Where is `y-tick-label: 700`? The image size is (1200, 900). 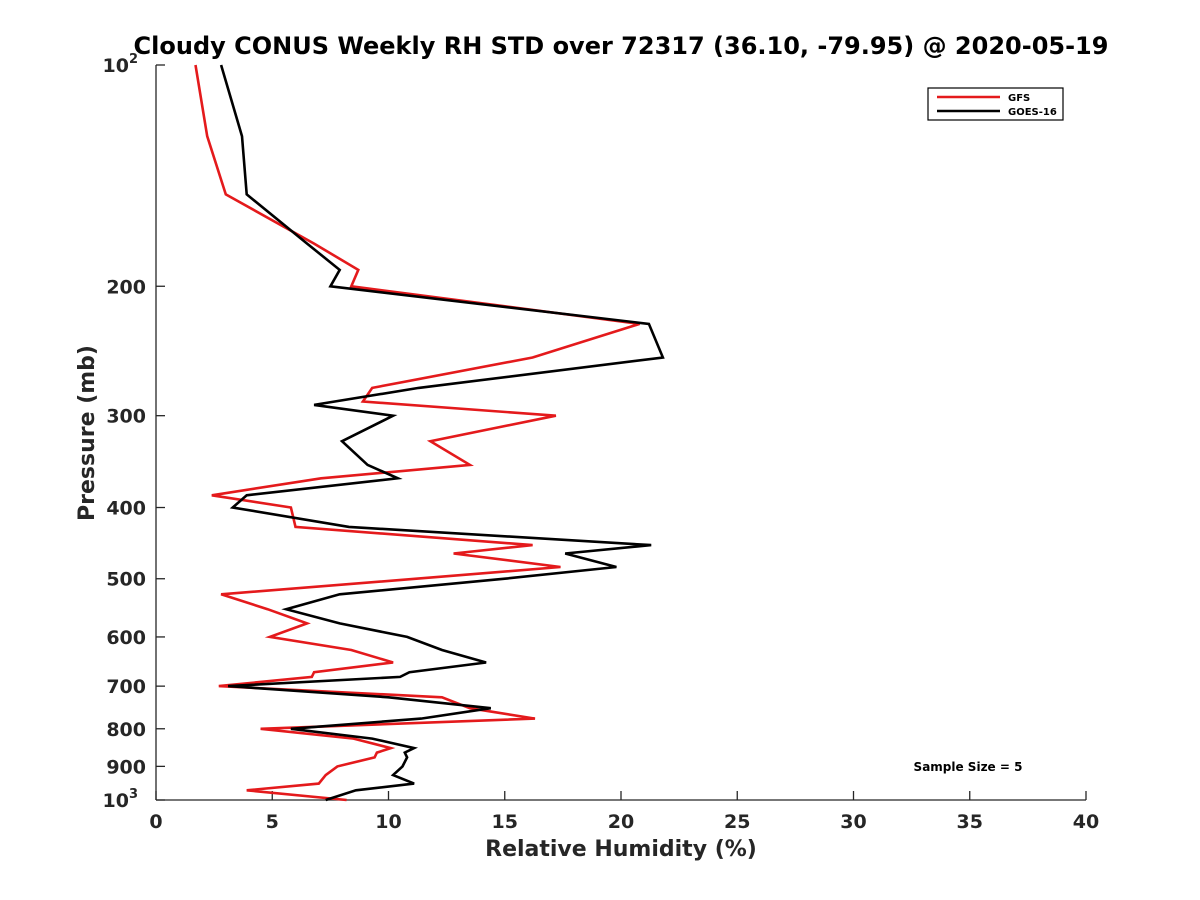 y-tick-label: 700 is located at coordinates (126, 687).